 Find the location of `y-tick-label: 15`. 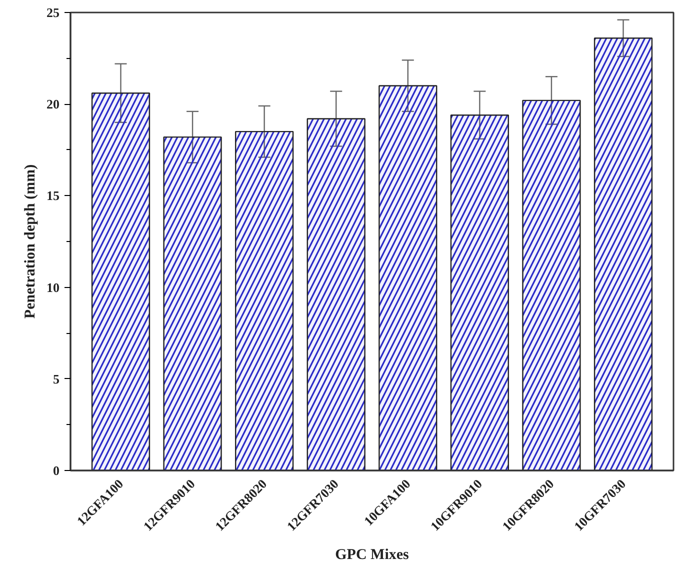

y-tick-label: 15 is located at coordinates (53, 196).